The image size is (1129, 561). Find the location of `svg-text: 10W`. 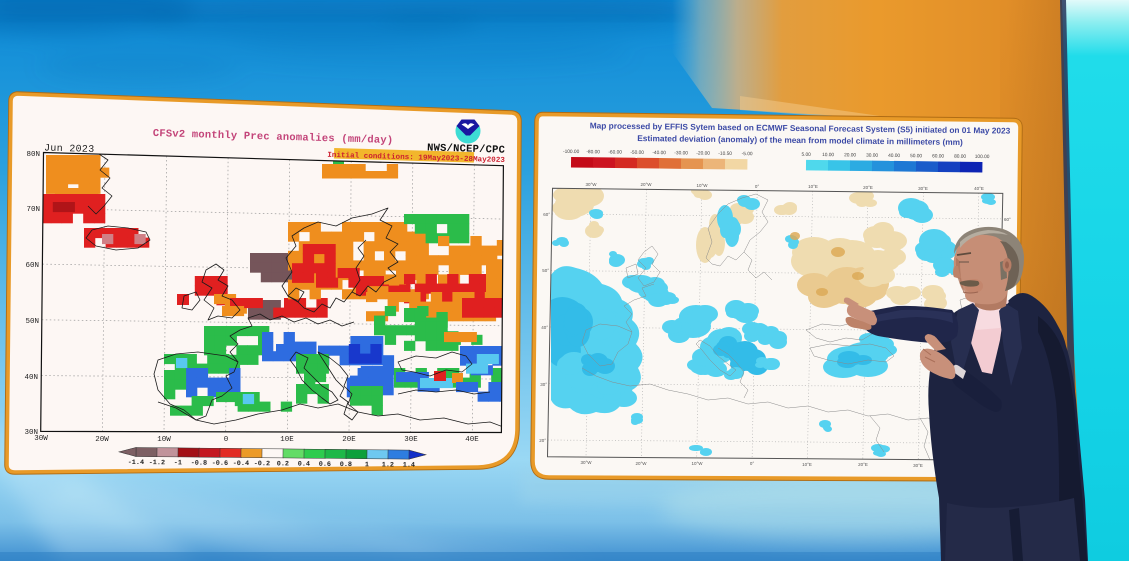

svg-text: 10W is located at coordinates (164, 440).